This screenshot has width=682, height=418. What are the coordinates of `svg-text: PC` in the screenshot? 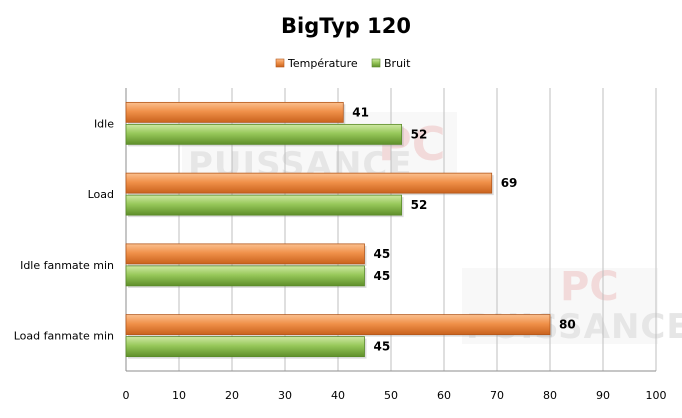 It's located at (589, 287).